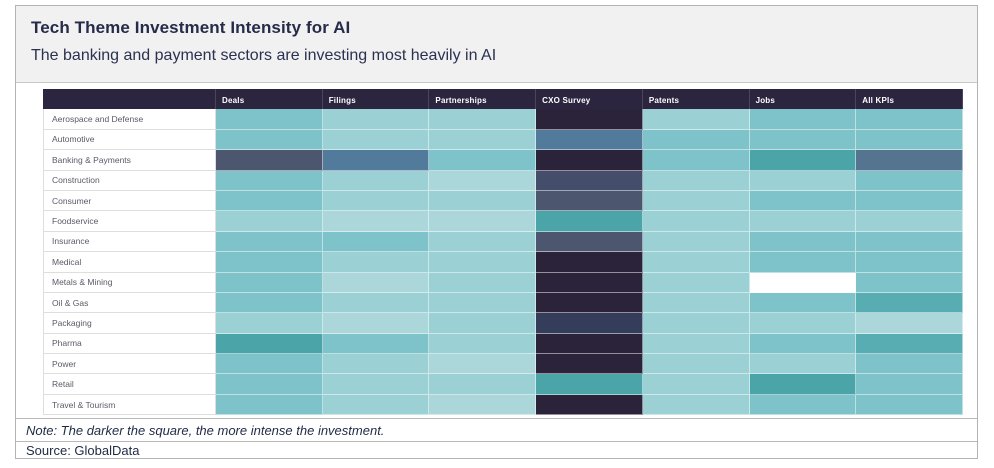  What do you see at coordinates (83, 450) in the screenshot?
I see `source-text: Source: GlobalData` at bounding box center [83, 450].